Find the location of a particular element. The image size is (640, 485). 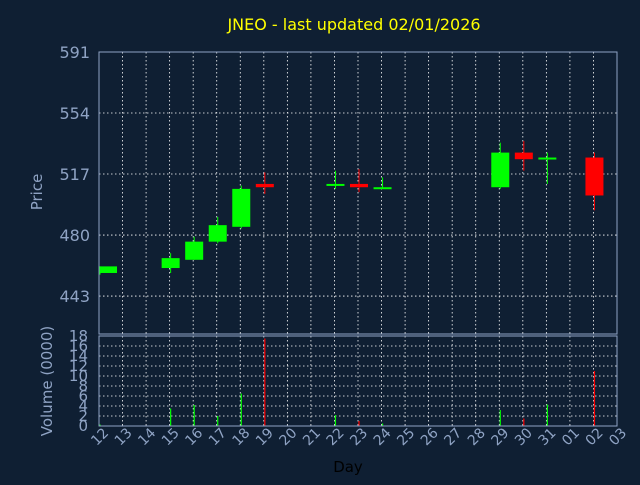

x-axis-label: Day is located at coordinates (348, 467).